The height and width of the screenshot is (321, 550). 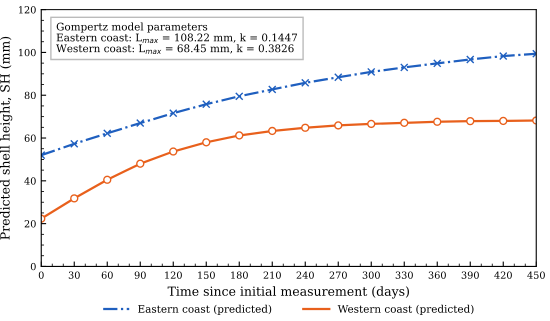 What do you see at coordinates (536, 275) in the screenshot?
I see `x-tick-label: 450` at bounding box center [536, 275].